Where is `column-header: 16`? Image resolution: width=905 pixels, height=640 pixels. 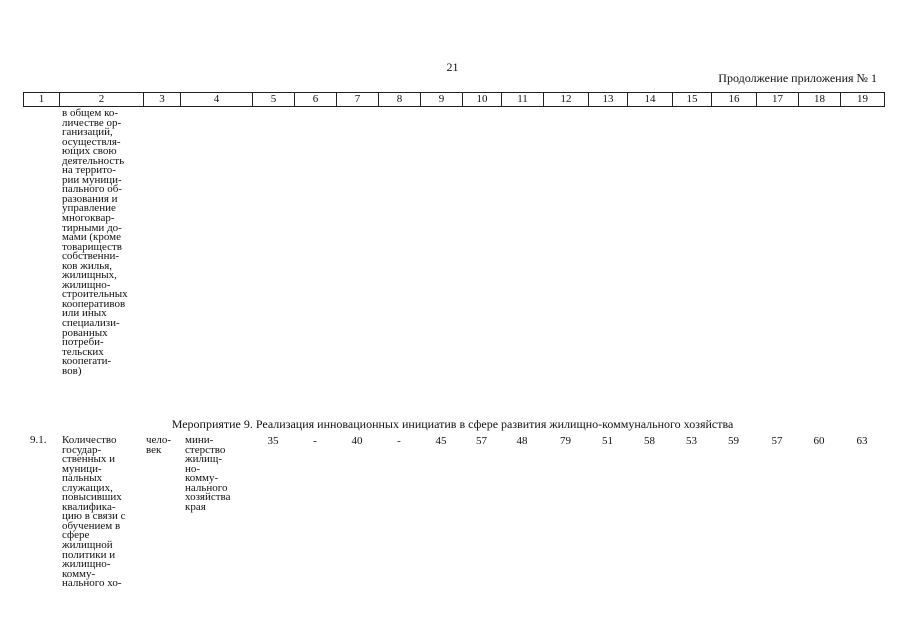
column-header: 16 is located at coordinates (734, 99).